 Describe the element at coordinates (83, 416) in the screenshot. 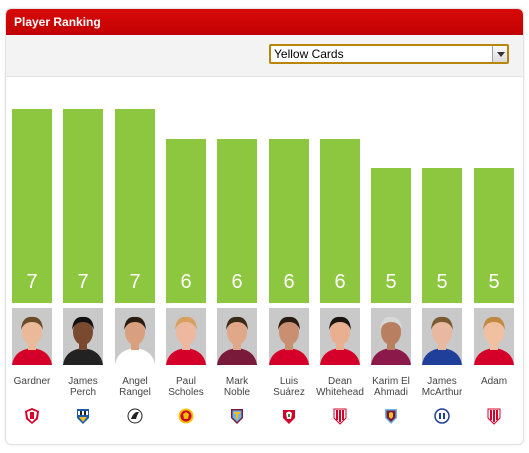

I see `newcastle-crest-icon` at that location.